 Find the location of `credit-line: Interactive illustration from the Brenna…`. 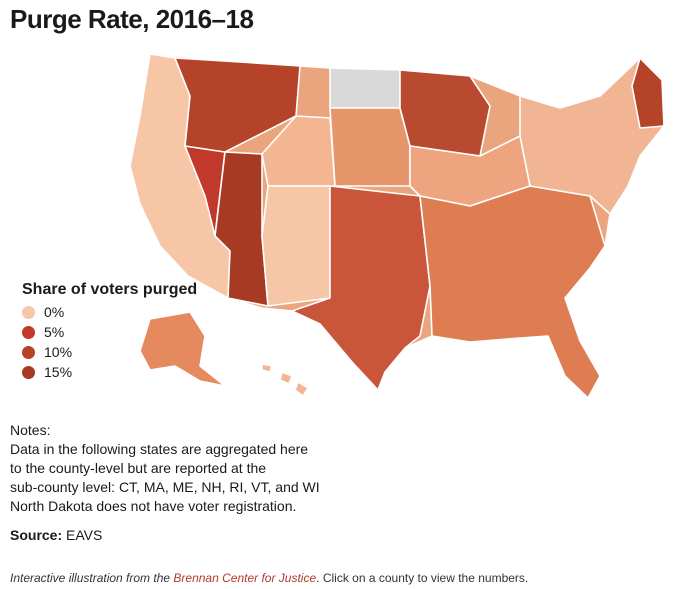

credit-line: Interactive illustration from the Brenna… is located at coordinates (269, 578).